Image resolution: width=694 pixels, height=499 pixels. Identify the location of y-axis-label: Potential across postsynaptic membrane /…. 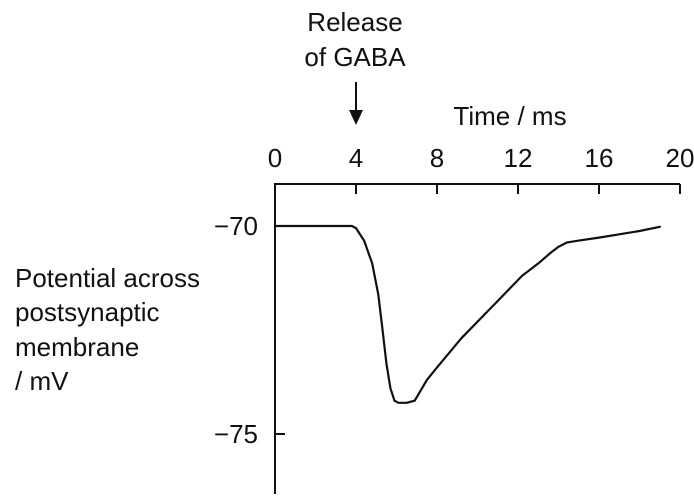
(107, 329).